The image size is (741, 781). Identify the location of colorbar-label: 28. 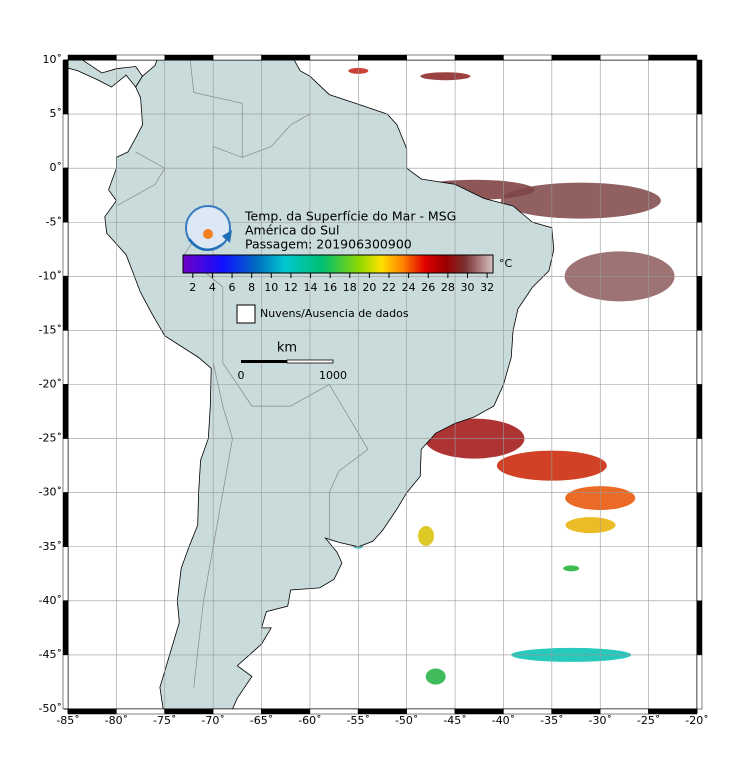
(448, 287).